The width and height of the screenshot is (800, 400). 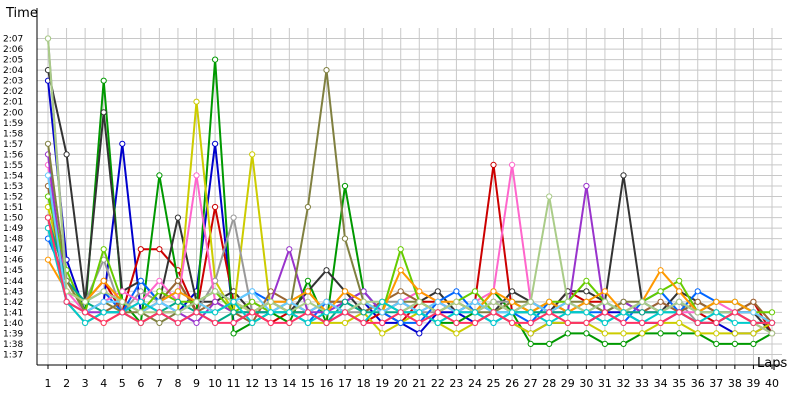 What do you see at coordinates (475, 383) in the screenshot?
I see `x-tick-label: 24` at bounding box center [475, 383].